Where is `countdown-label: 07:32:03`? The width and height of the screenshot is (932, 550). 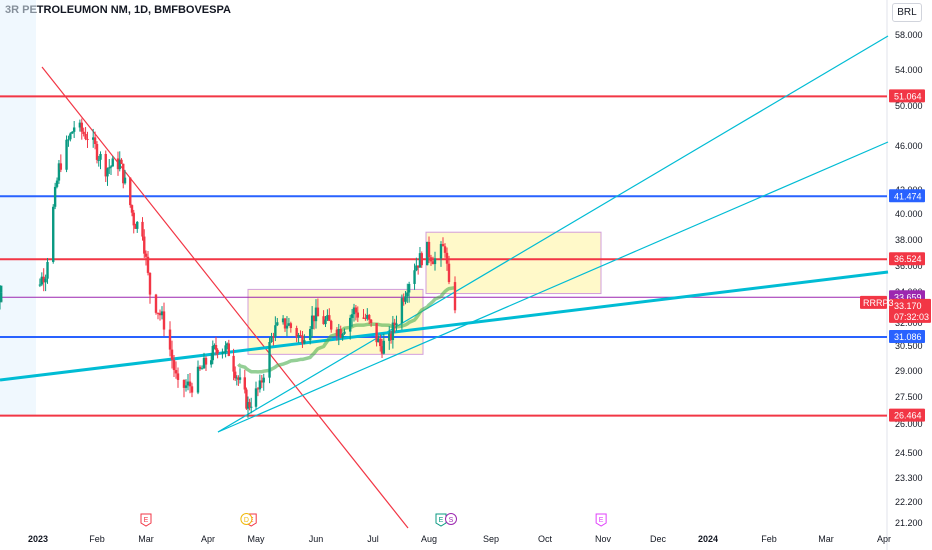
countdown-label: 07:32:03 is located at coordinates (911, 317).